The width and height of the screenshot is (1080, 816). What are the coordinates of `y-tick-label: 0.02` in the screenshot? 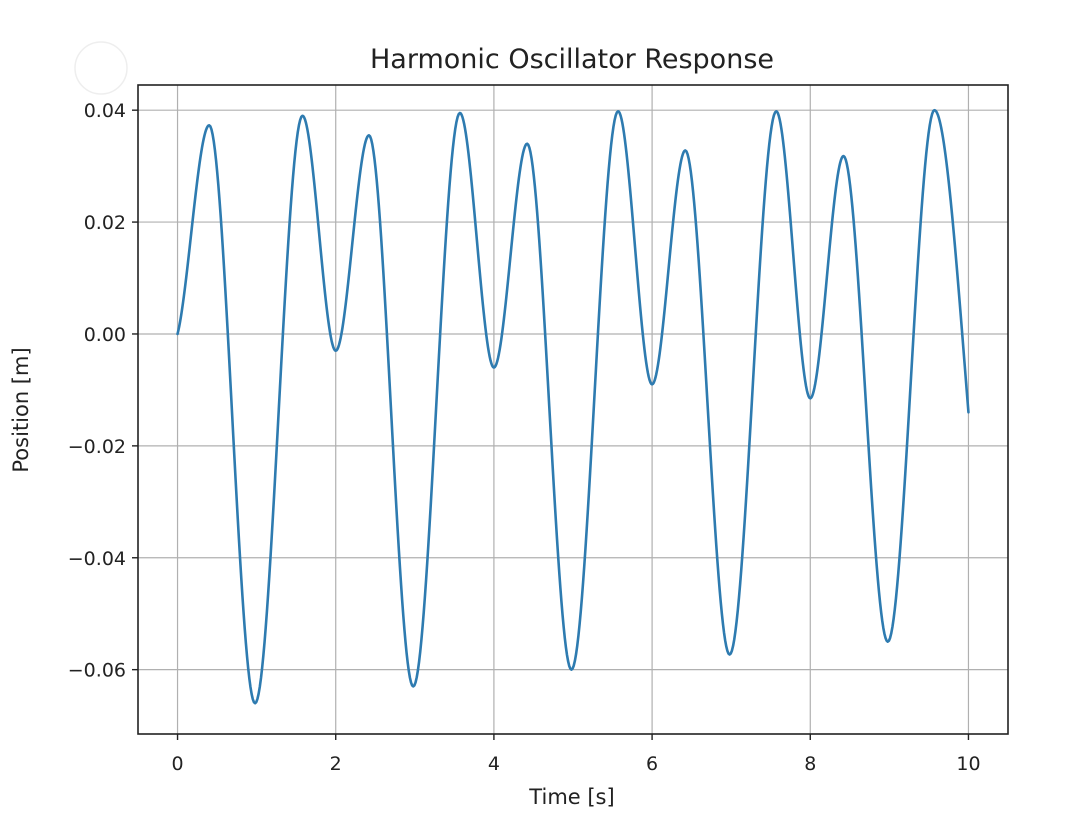 It's located at (105, 223).